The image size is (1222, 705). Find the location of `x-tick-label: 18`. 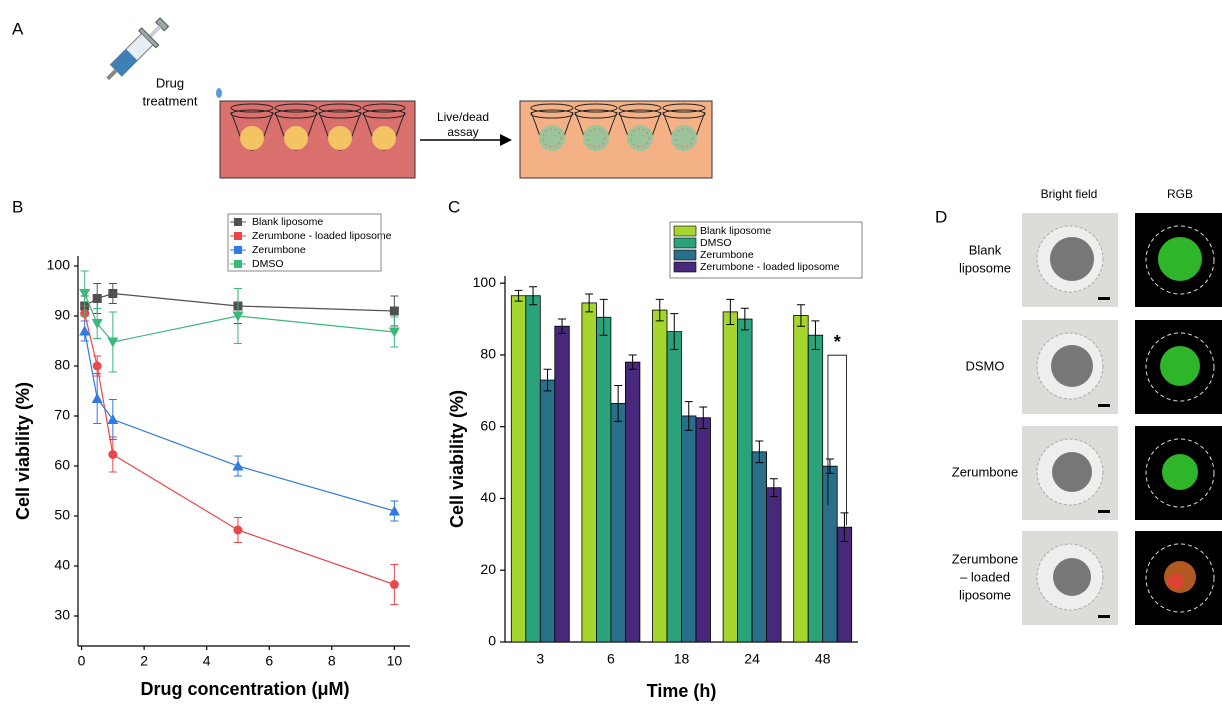

x-tick-label: 18 is located at coordinates (682, 659).